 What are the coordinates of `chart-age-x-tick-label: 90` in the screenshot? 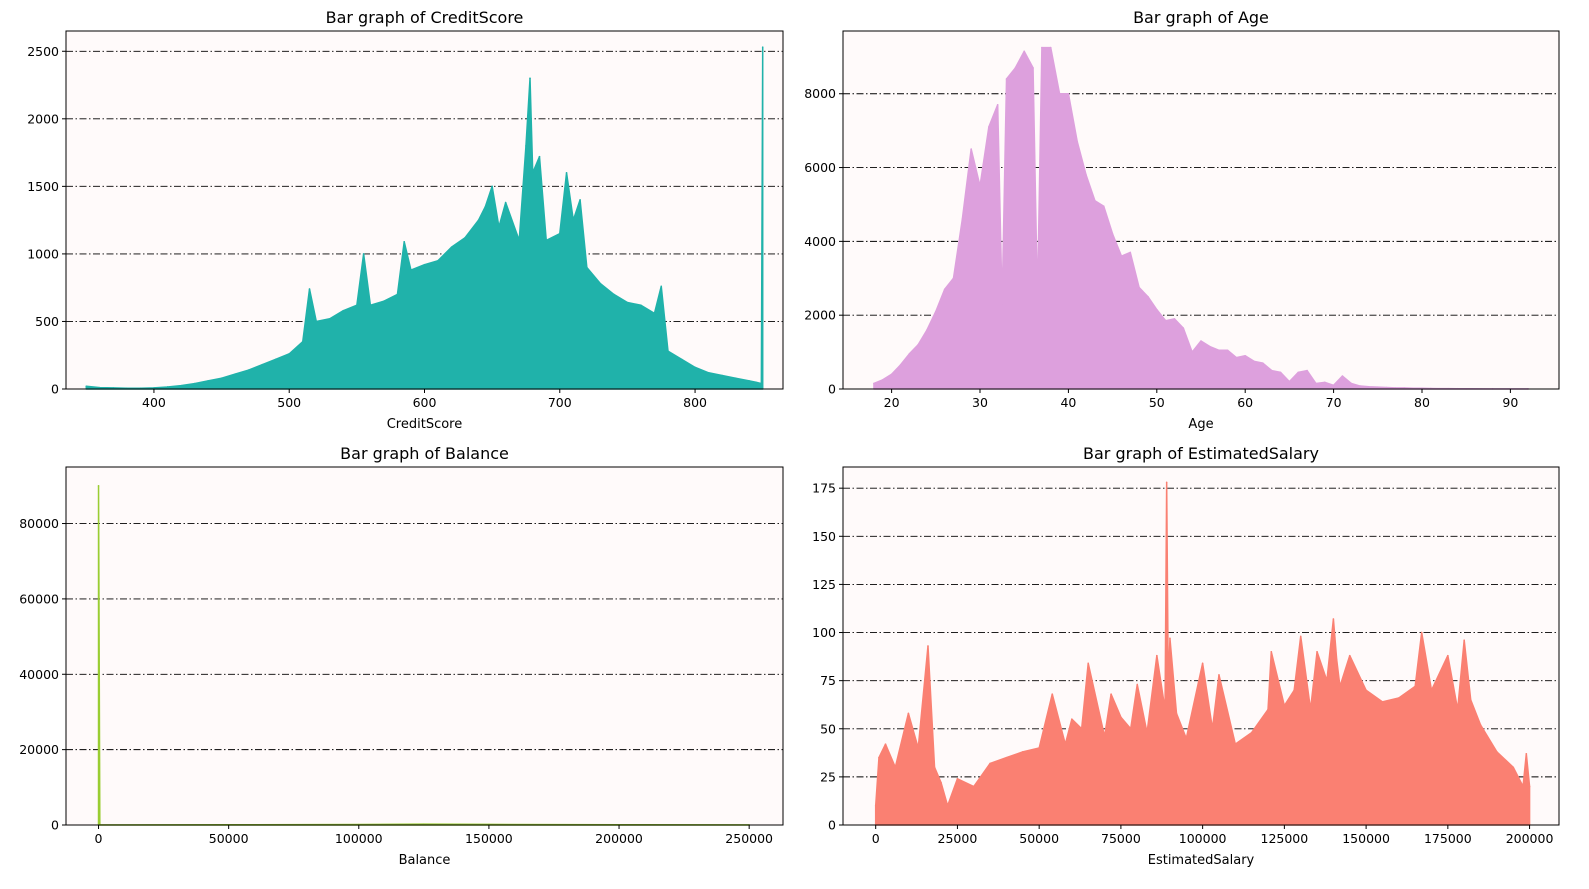 It's located at (1510, 402).